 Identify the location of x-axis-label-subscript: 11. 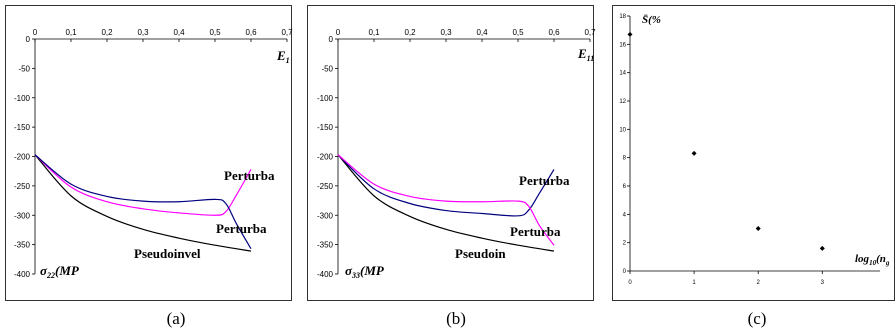
(591, 58).